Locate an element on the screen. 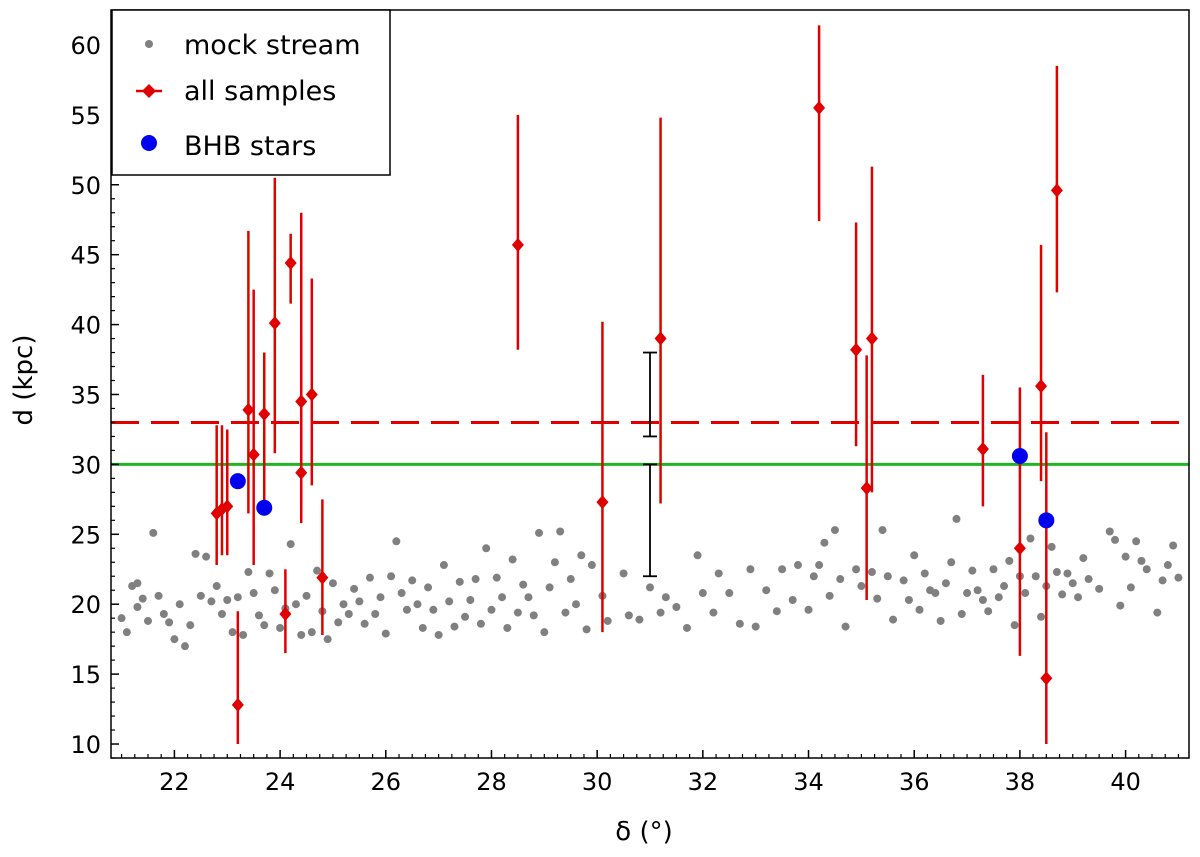  legend-box is located at coordinates (251, 92).